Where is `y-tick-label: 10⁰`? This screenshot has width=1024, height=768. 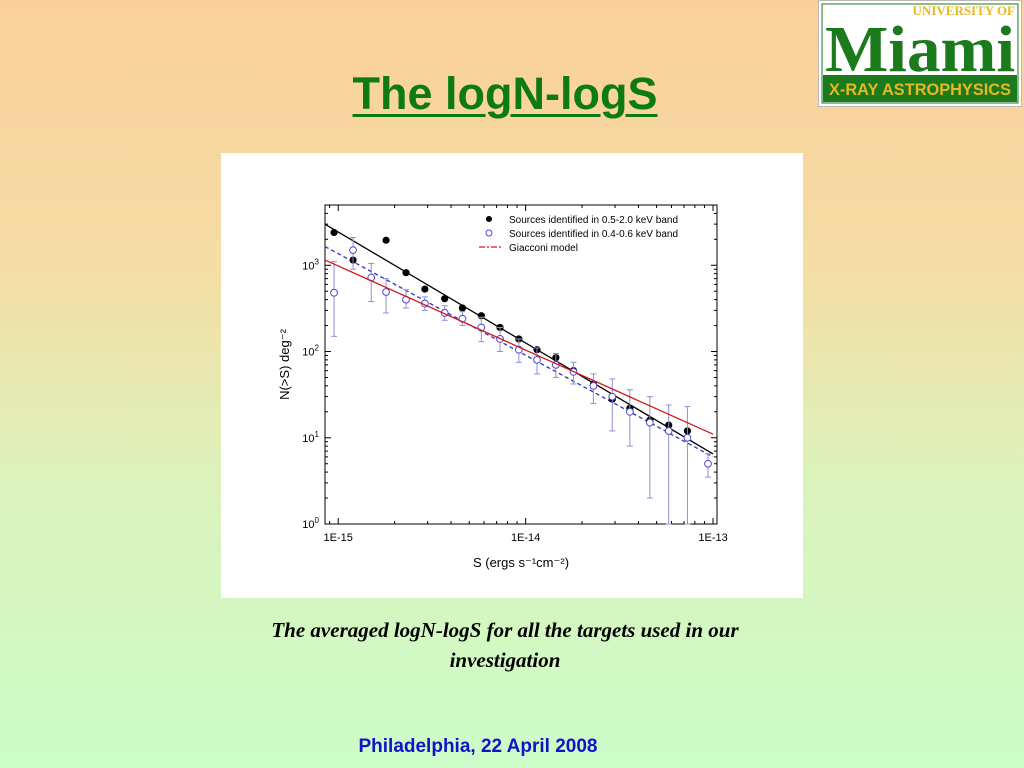
y-tick-label: 10⁰ is located at coordinates (310, 523).